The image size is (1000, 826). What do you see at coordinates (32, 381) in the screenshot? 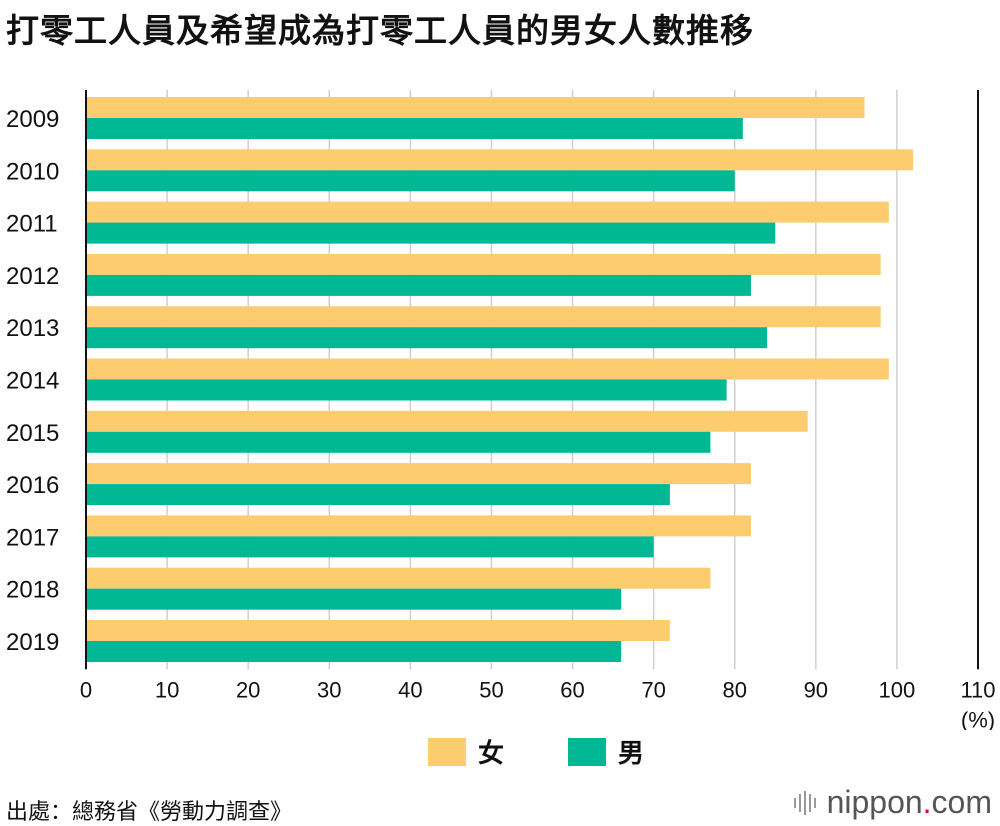
I see `y-tick-label: 2014` at bounding box center [32, 381].